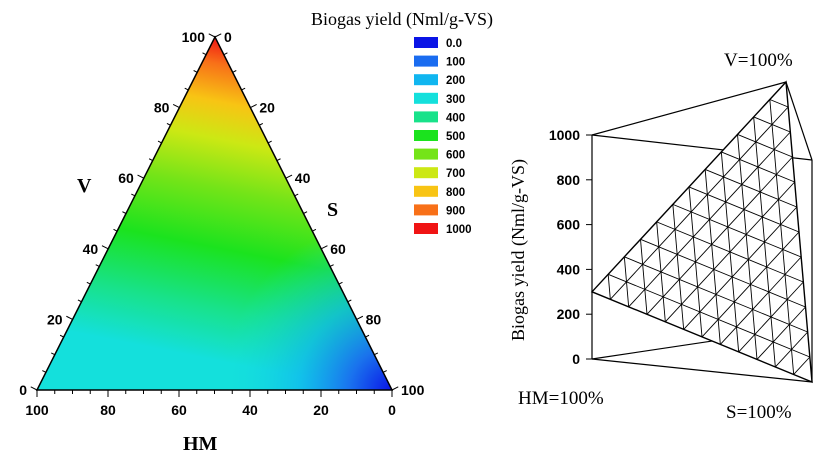 This screenshot has width=838, height=455. Describe the element at coordinates (91, 249) in the screenshot. I see `v-tick-label: 40` at that location.